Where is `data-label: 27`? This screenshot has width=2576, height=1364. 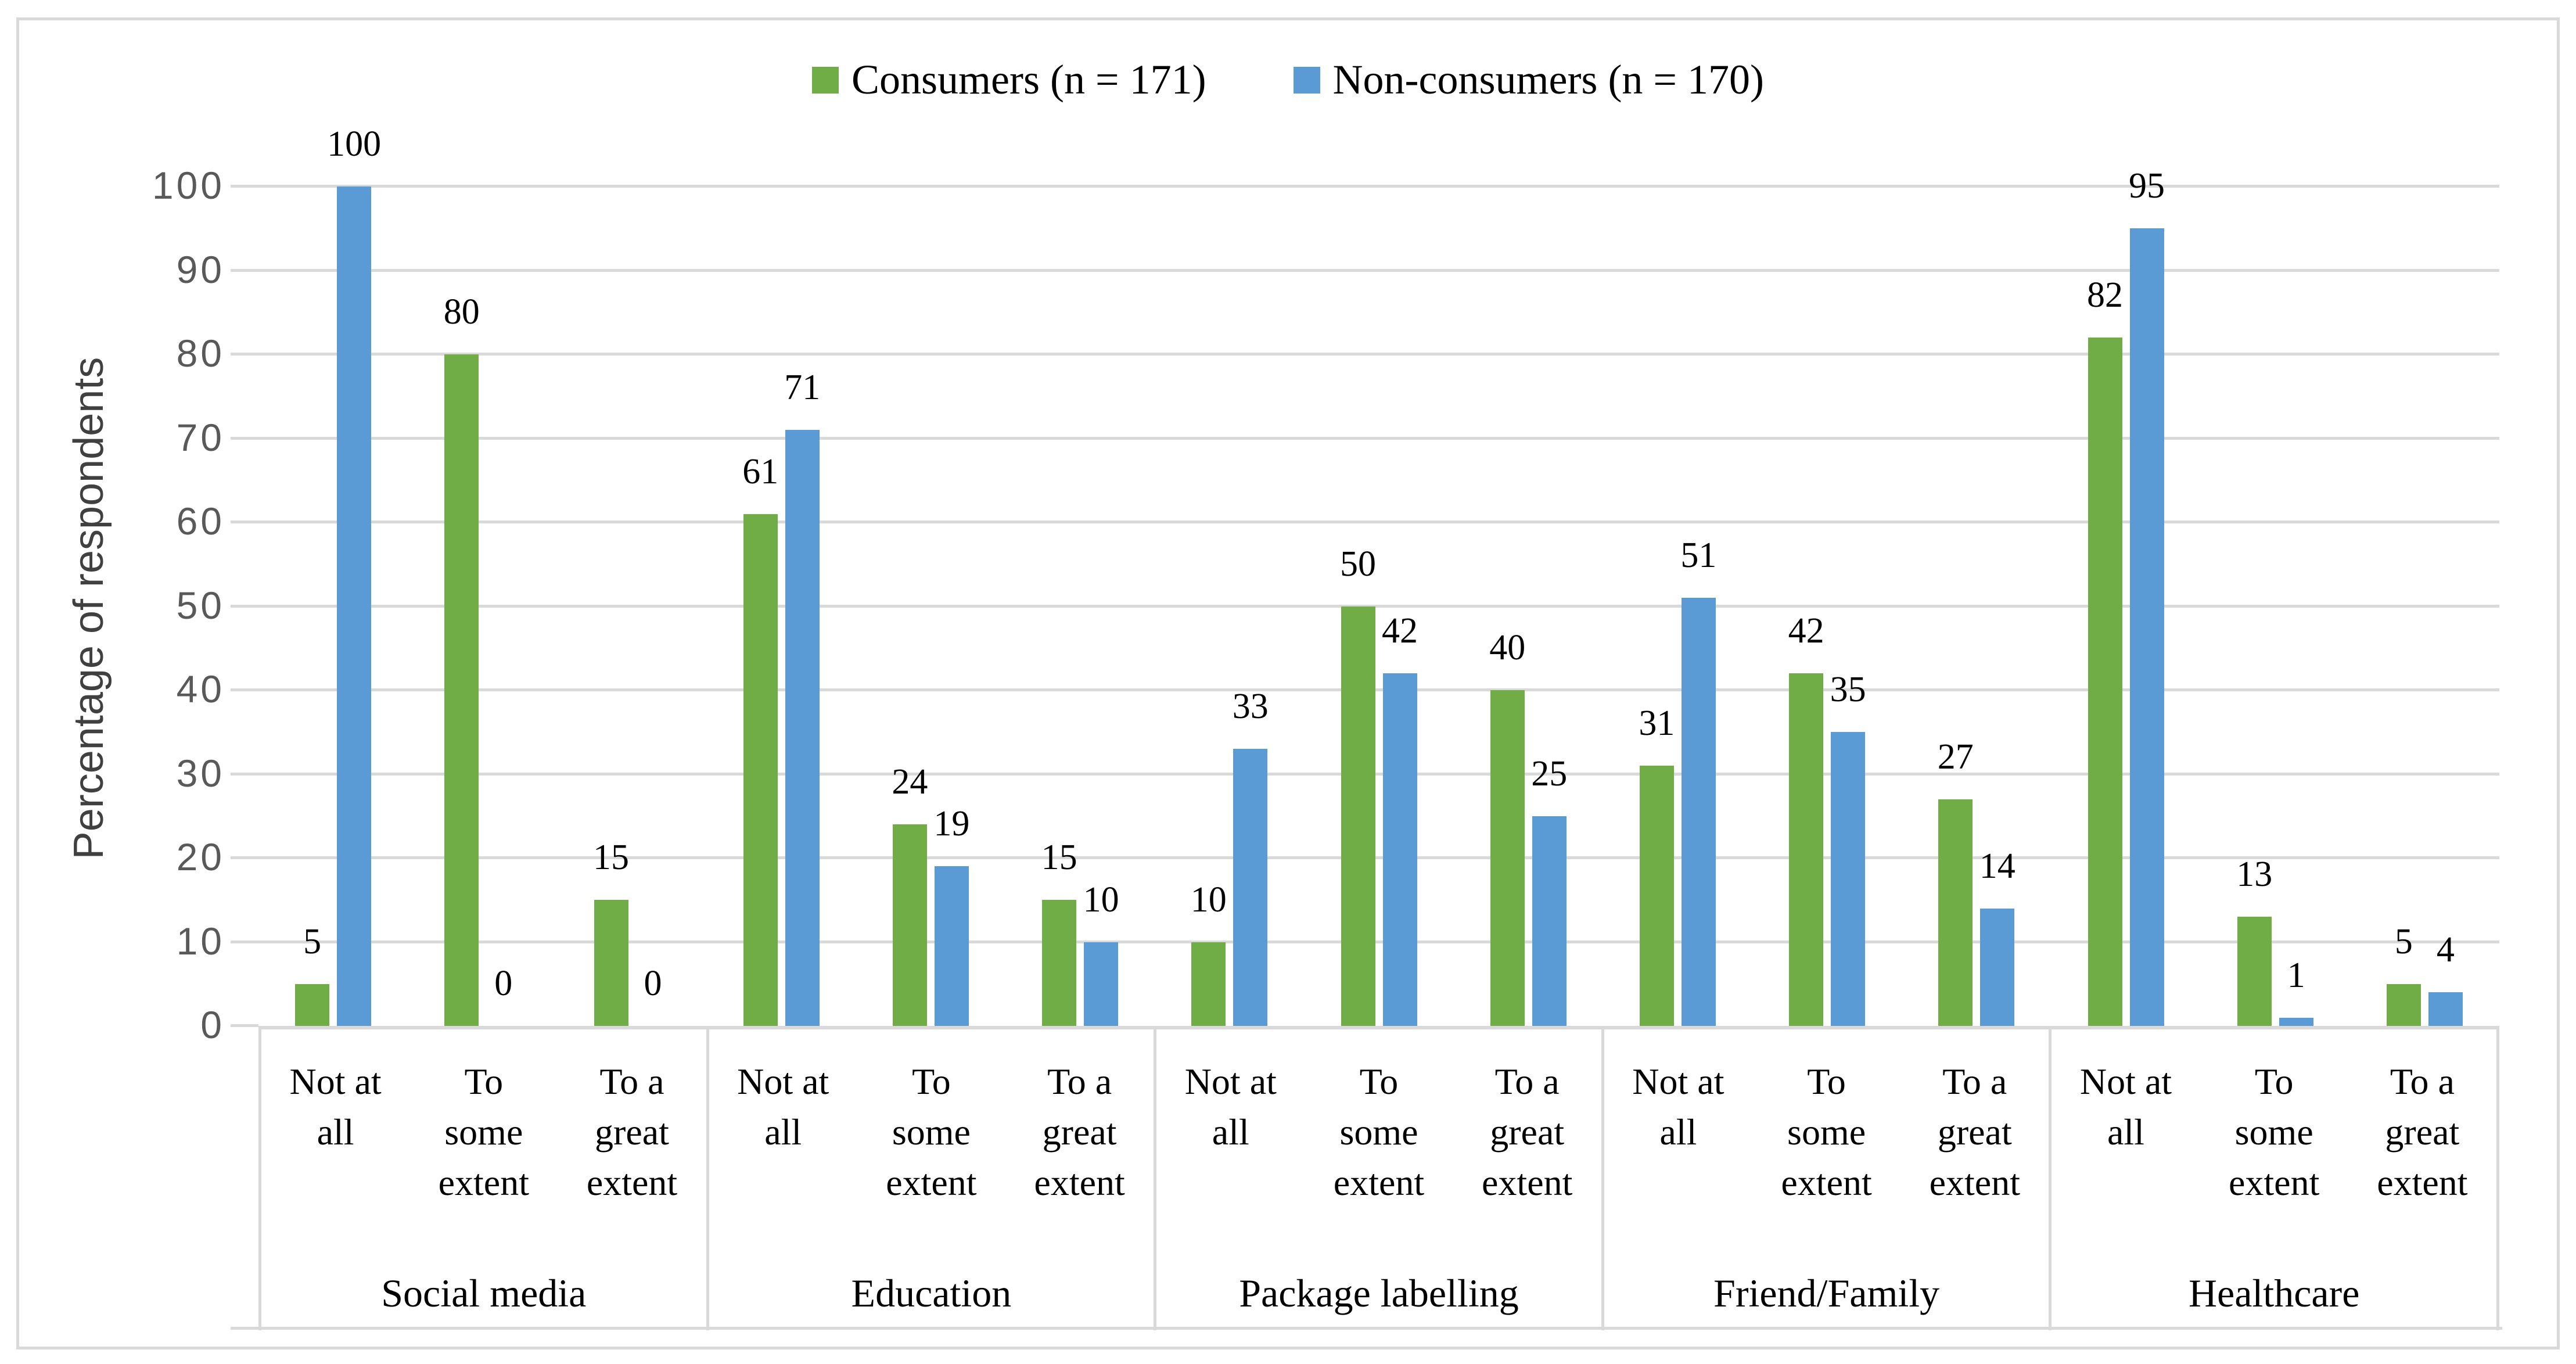 data-label: 27 is located at coordinates (1955, 757).